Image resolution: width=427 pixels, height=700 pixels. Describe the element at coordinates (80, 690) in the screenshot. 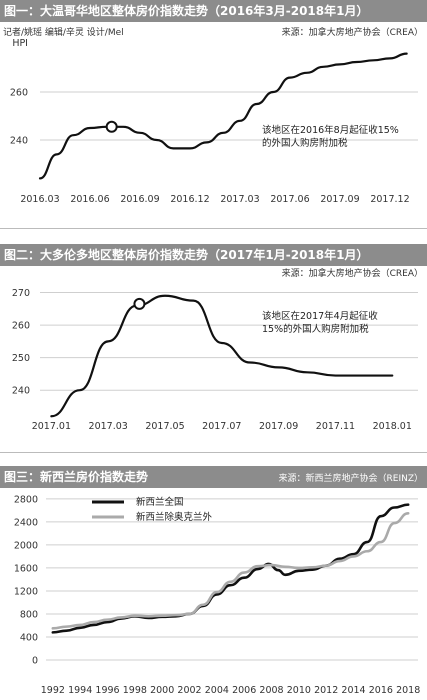

I see `x-tick-label: 1994` at that location.